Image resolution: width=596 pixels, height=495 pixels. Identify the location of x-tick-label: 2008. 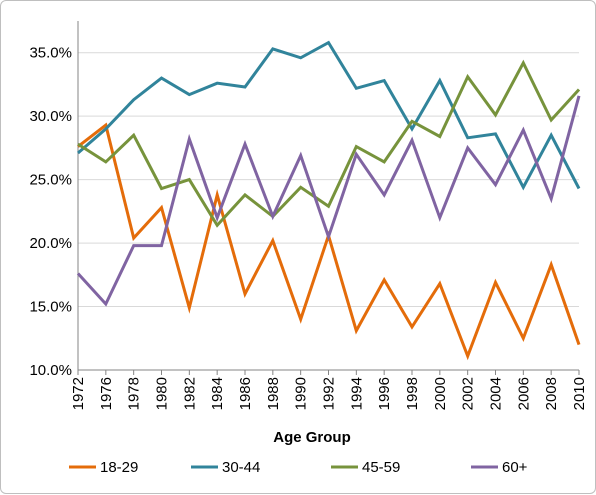
(551, 393).